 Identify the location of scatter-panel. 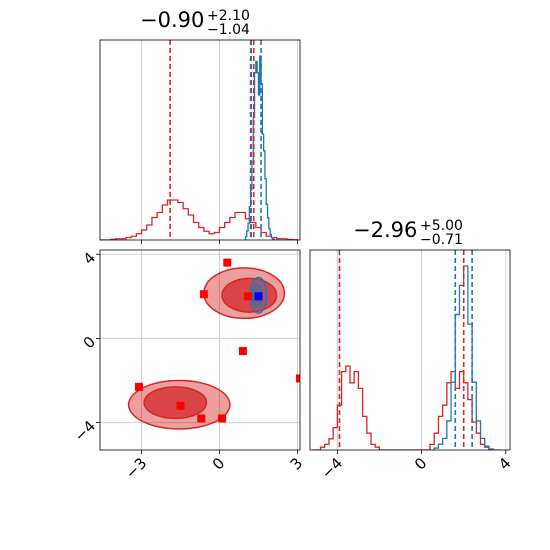
(213, 344).